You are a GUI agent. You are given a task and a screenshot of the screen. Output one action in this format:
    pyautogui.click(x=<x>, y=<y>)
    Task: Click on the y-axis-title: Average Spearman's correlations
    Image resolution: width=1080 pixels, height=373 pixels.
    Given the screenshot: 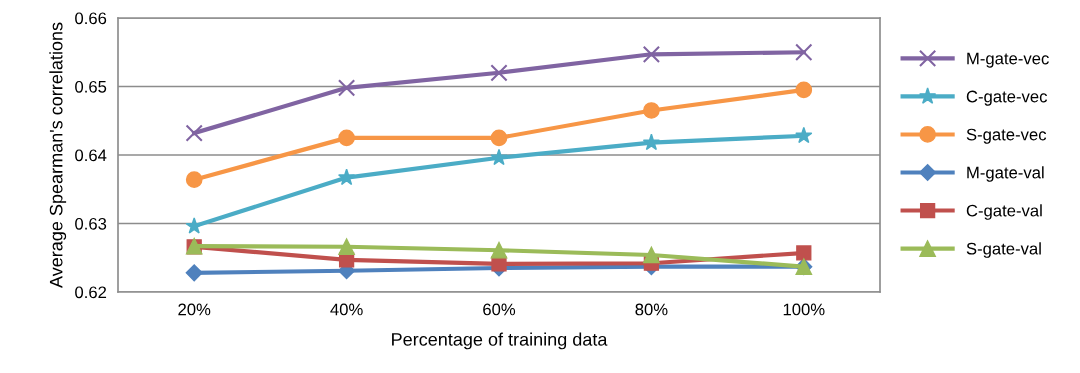 What is the action you would take?
    pyautogui.click(x=58, y=155)
    